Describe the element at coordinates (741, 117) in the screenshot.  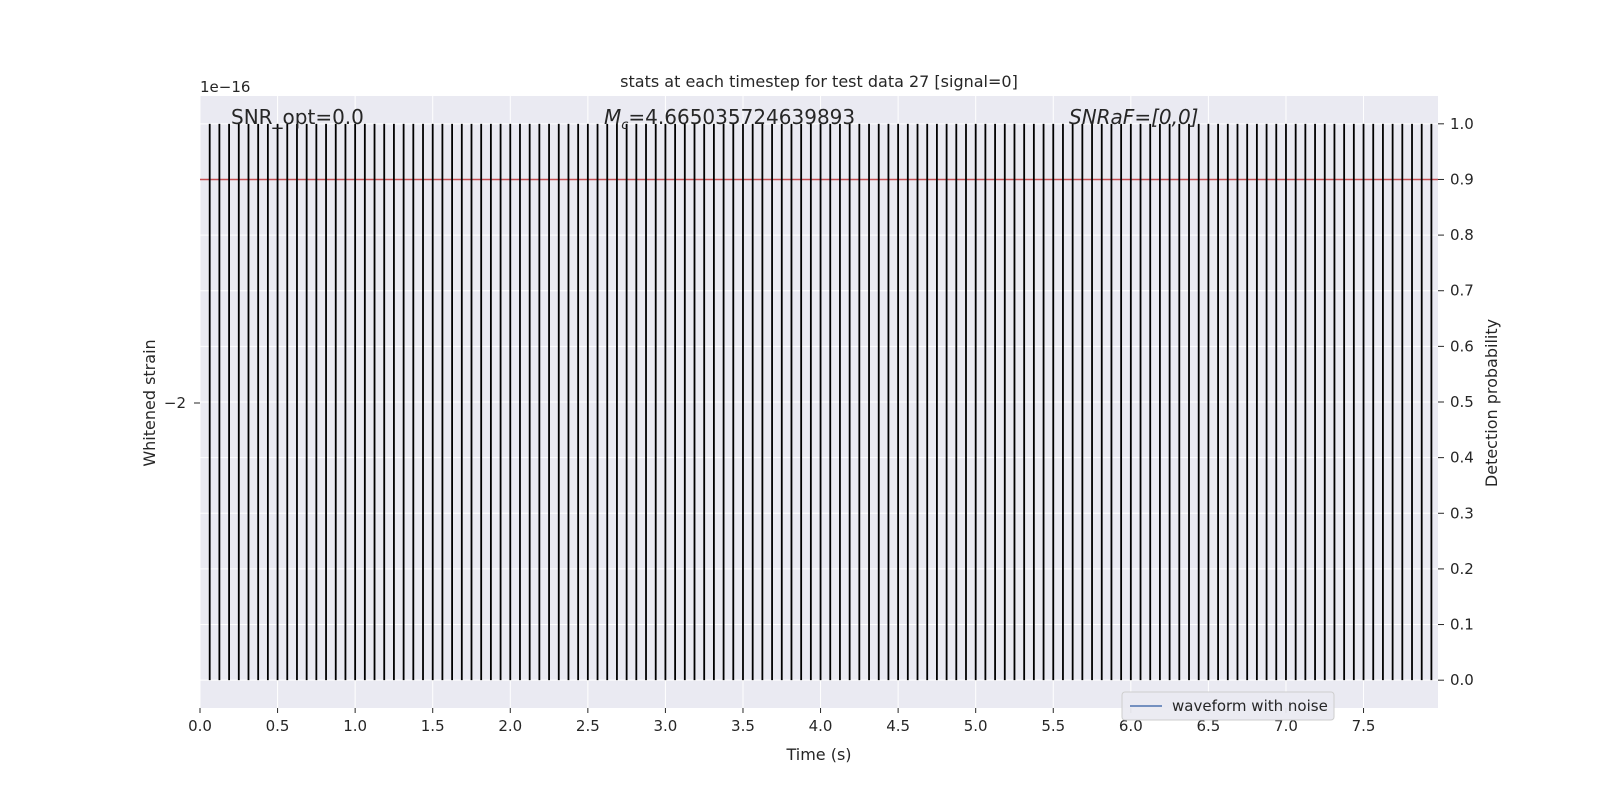
I see `chirp-mass-value: =4.665035724639893` at that location.